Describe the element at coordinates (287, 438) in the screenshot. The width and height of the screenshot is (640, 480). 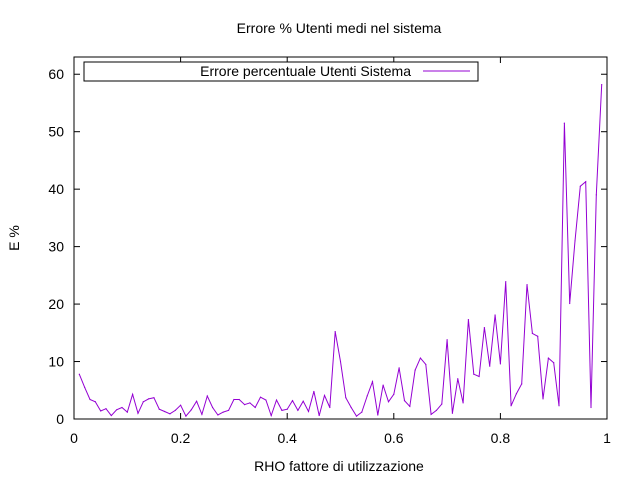
I see `x-tick-label: 0.4` at that location.